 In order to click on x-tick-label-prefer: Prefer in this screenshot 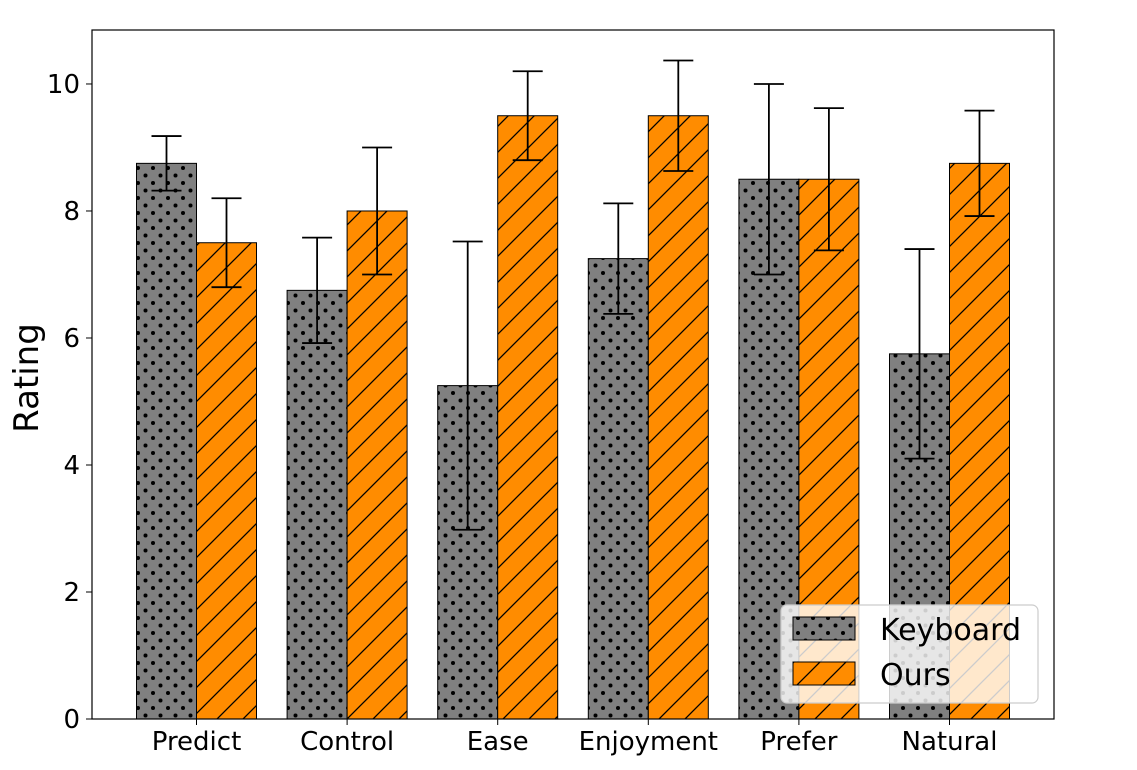, I will do `click(798, 742)`.